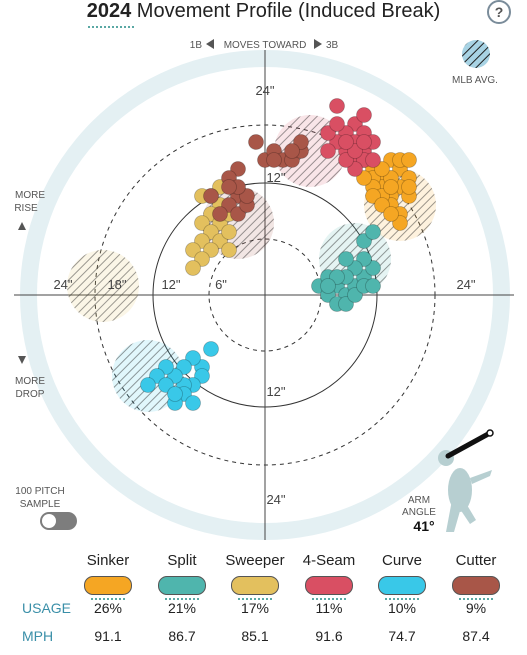 The width and height of the screenshot is (527, 655). I want to click on legend-curve-name: Curve, so click(401, 560).